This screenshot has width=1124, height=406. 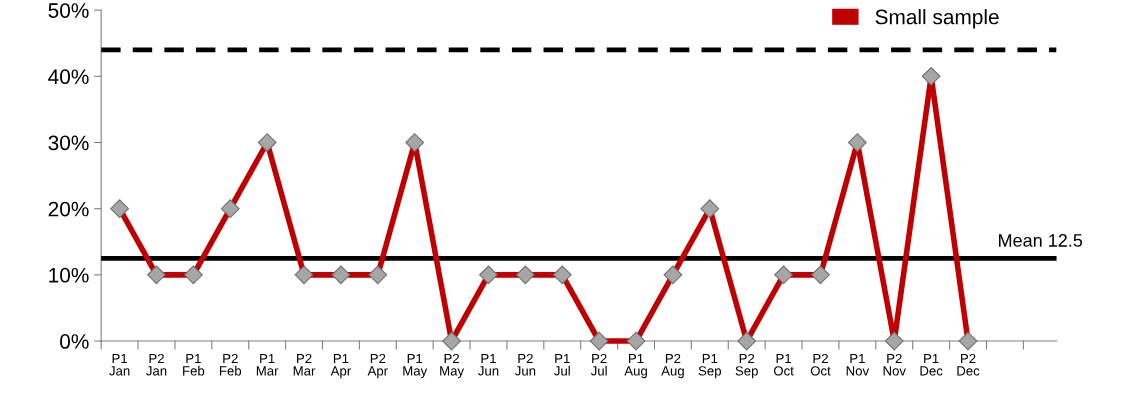 I want to click on x-tick-label: P2 Dec, so click(x=968, y=364).